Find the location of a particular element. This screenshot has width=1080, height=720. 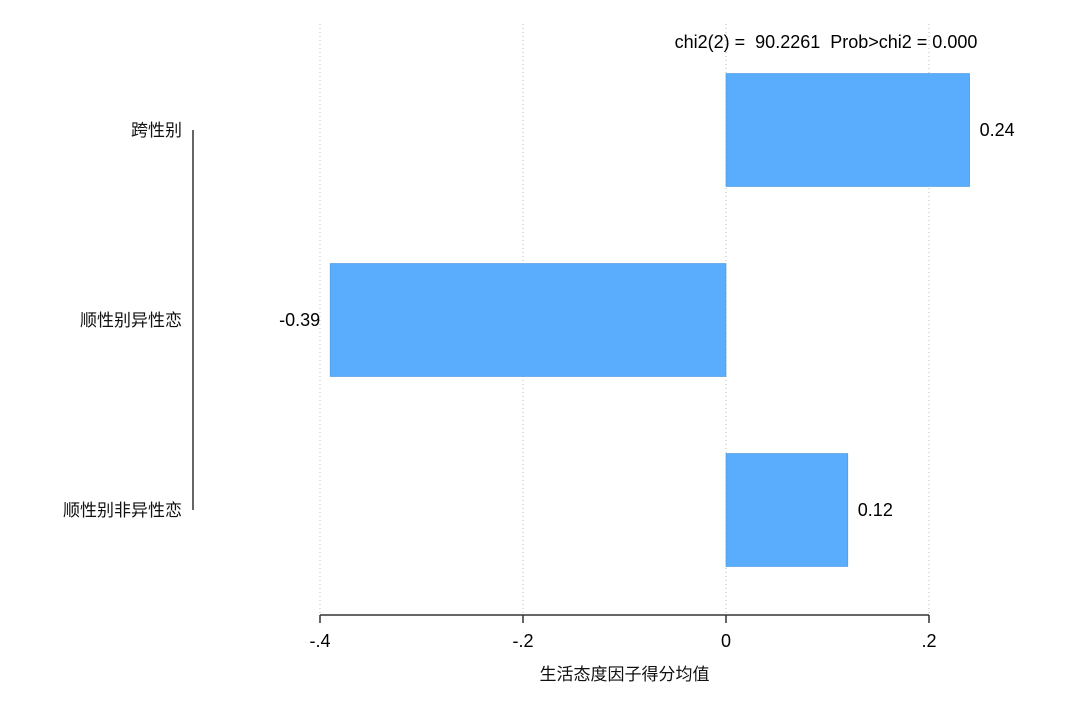

x-tick-label: -.4 is located at coordinates (319, 641).